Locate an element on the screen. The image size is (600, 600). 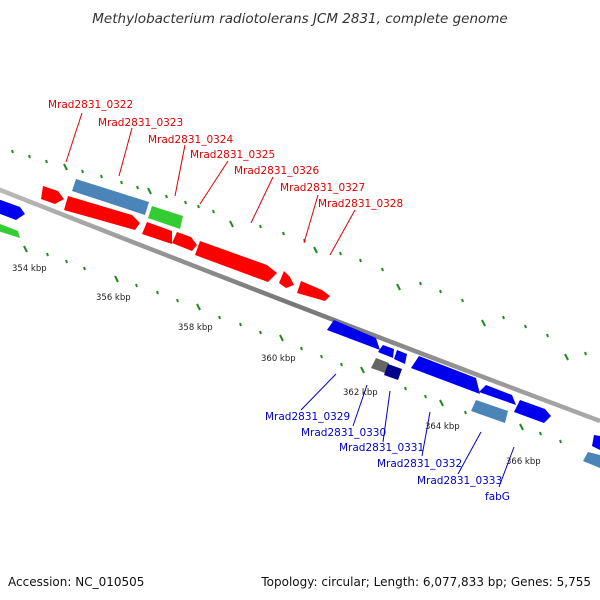
gene-mrad2831-0333-a is located at coordinates (497, 395).